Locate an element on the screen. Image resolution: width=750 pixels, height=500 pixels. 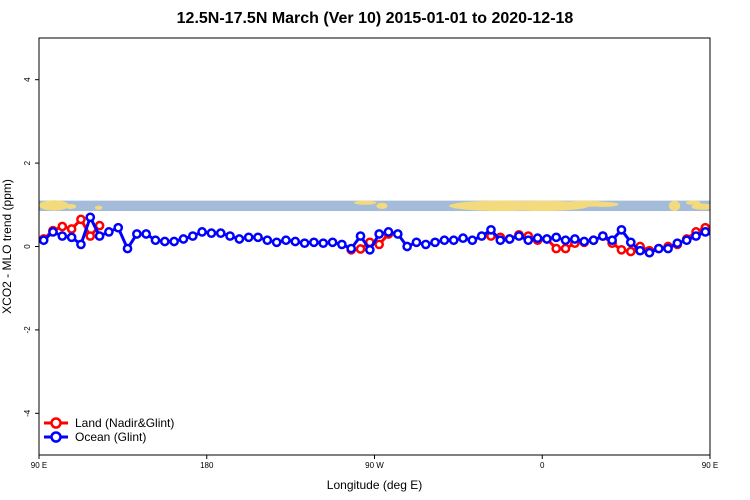
y-tick-label: 4 is located at coordinates (27, 79).